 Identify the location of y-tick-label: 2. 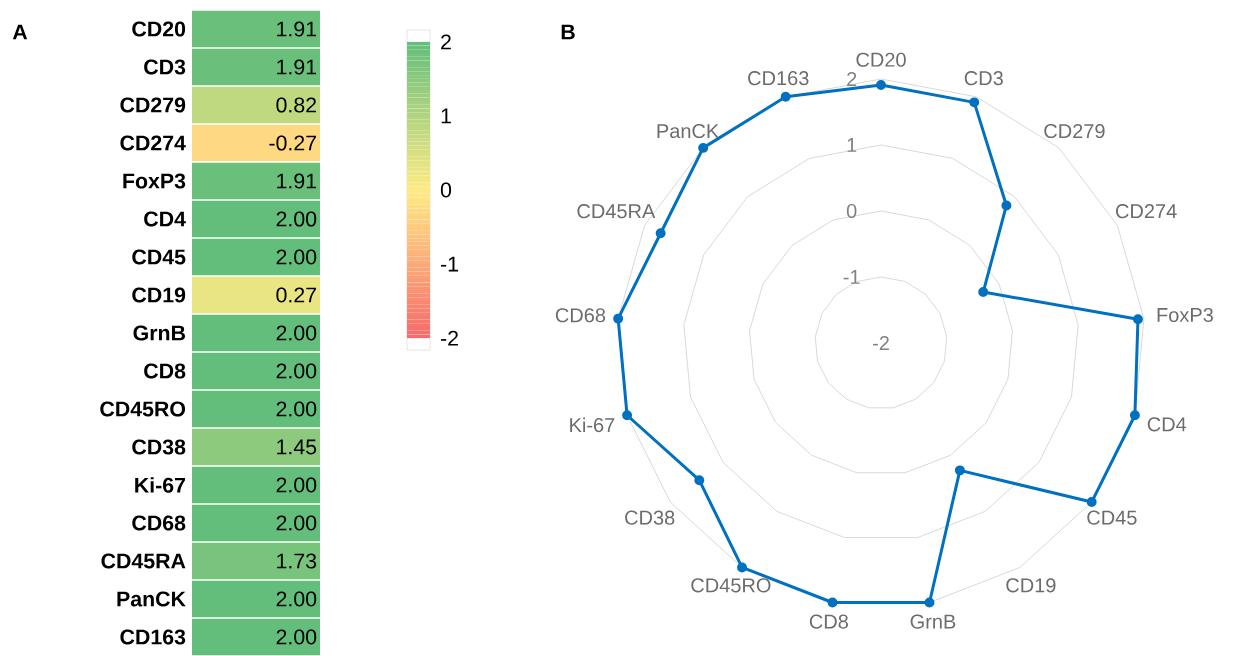
(852, 79).